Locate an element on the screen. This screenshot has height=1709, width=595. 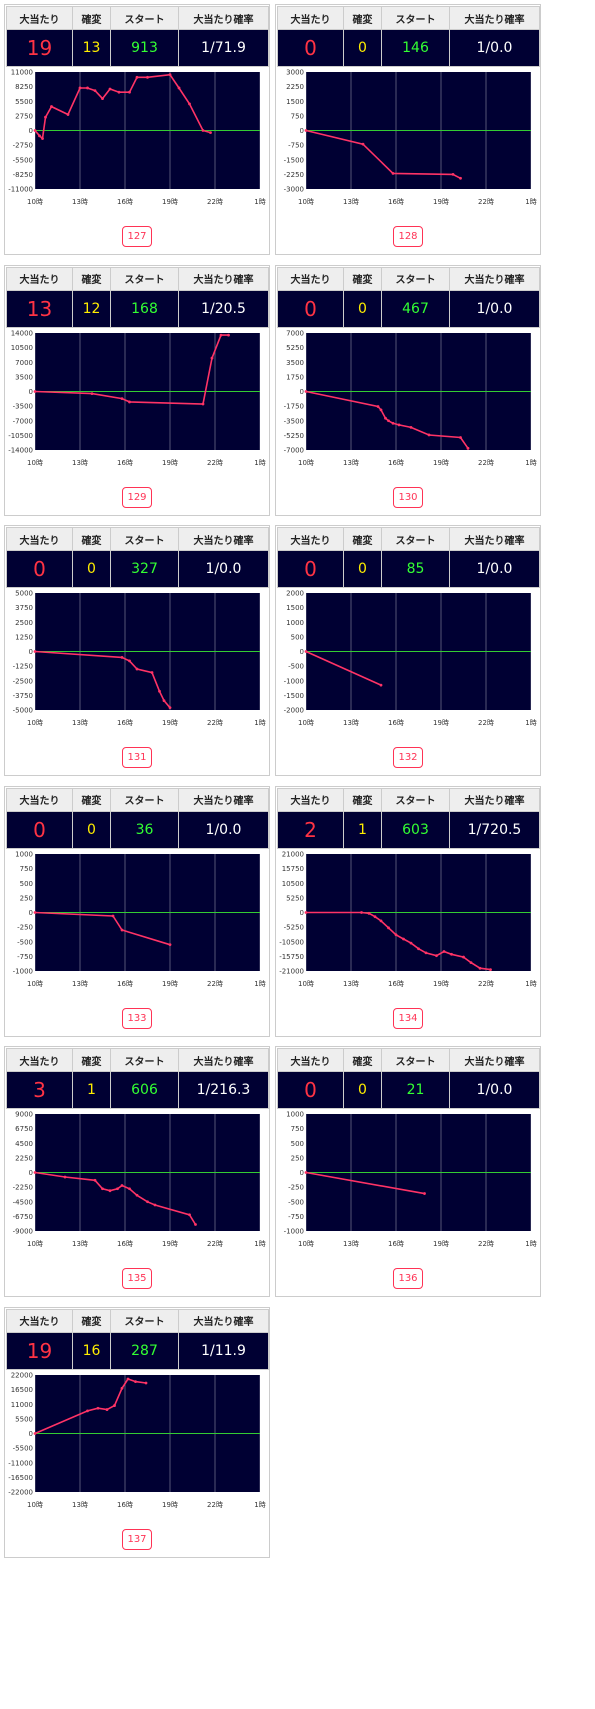
y-tick-label: 3750 is located at coordinates (24, 608).